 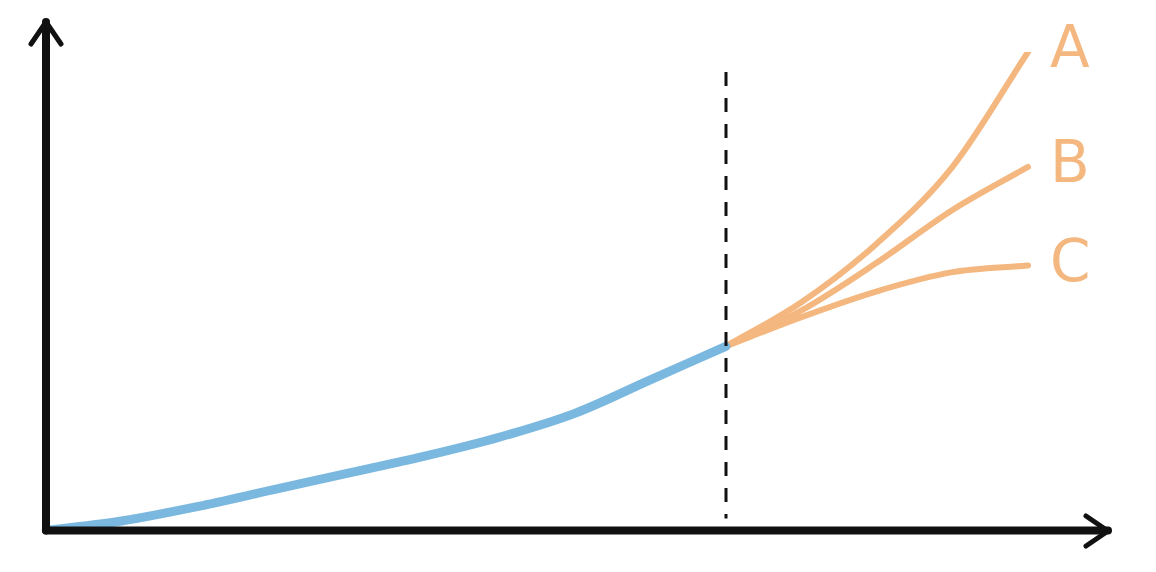 What do you see at coordinates (1070, 47) in the screenshot?
I see `series-label: A` at bounding box center [1070, 47].